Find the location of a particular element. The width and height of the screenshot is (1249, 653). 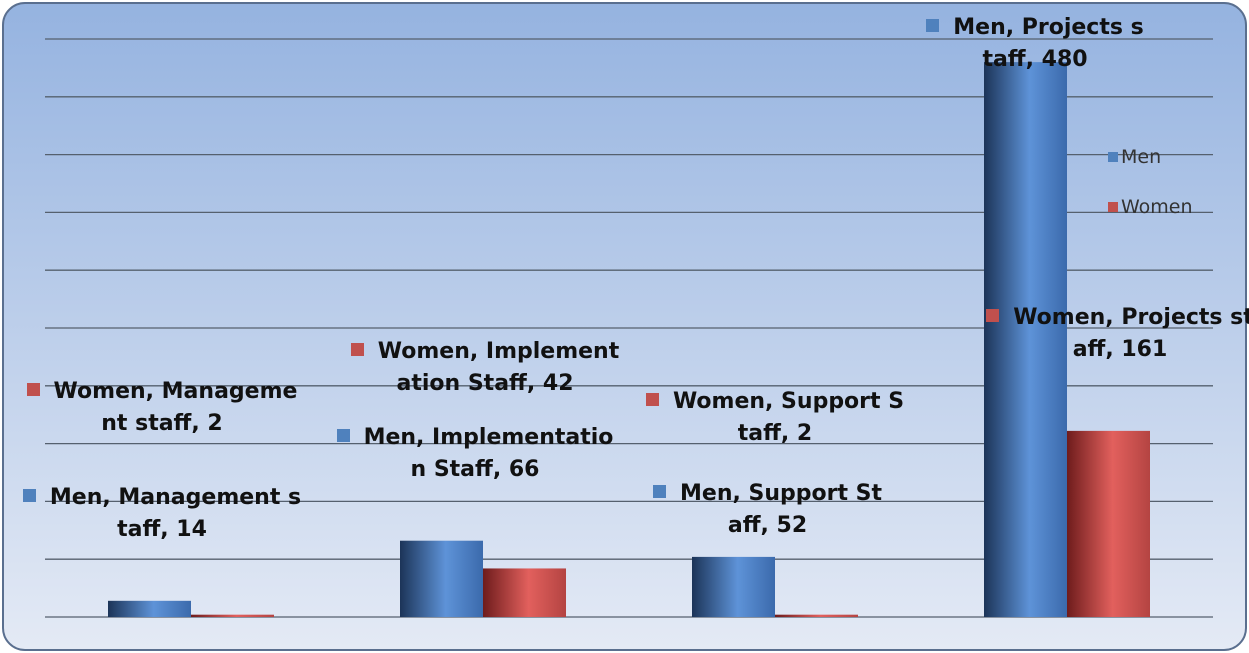

data-label: Men, Management staff, 14 is located at coordinates (162, 514).